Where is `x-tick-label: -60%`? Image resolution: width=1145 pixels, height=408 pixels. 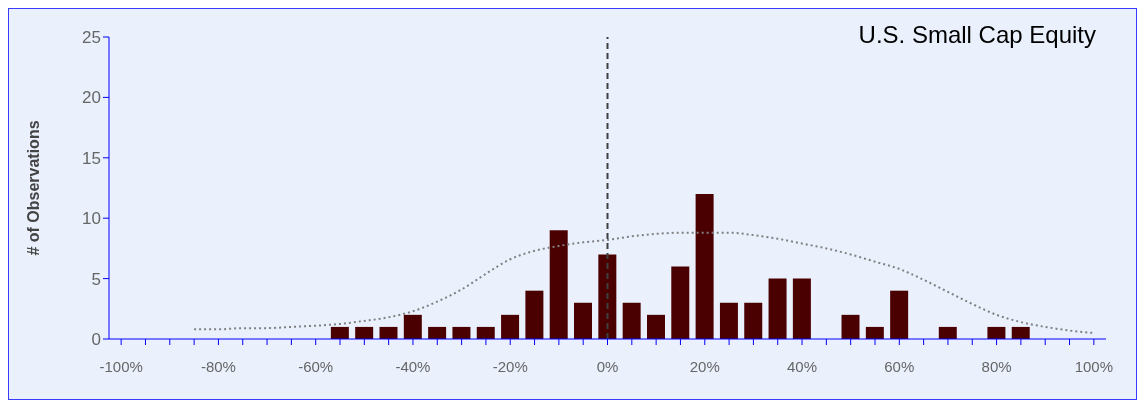 x-tick-label: -60% is located at coordinates (316, 366).